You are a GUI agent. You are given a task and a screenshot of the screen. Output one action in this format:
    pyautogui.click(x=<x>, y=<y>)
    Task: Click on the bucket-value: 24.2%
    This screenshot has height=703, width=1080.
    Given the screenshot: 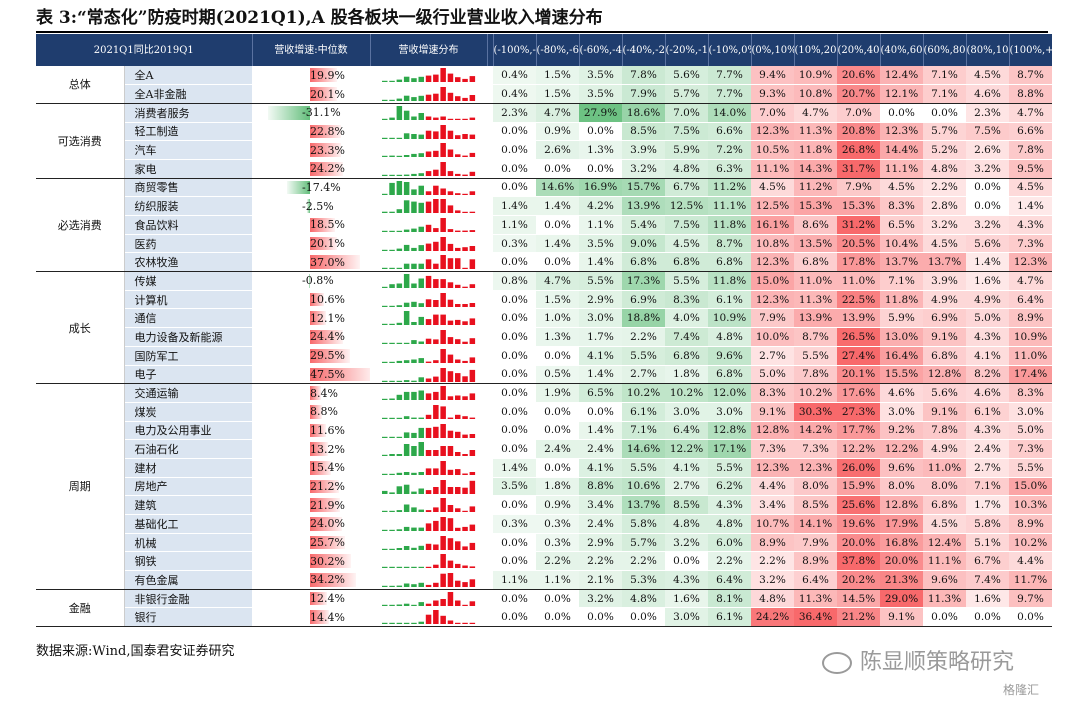 What is the action you would take?
    pyautogui.click(x=772, y=617)
    